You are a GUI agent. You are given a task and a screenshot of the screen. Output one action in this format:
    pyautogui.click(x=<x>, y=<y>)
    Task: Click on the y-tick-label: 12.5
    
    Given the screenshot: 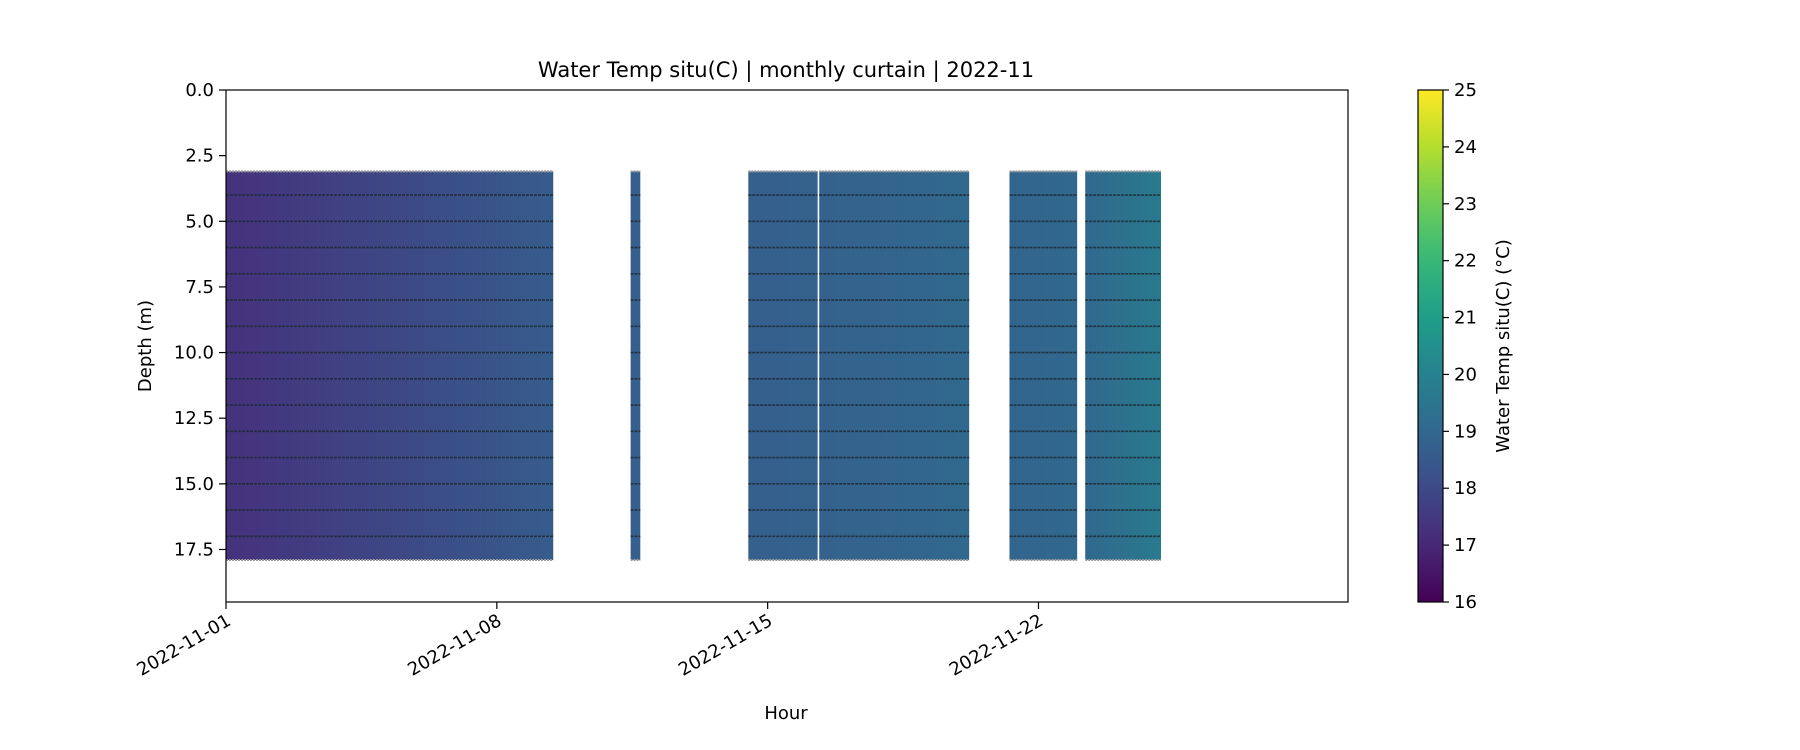 What is the action you would take?
    pyautogui.click(x=194, y=418)
    